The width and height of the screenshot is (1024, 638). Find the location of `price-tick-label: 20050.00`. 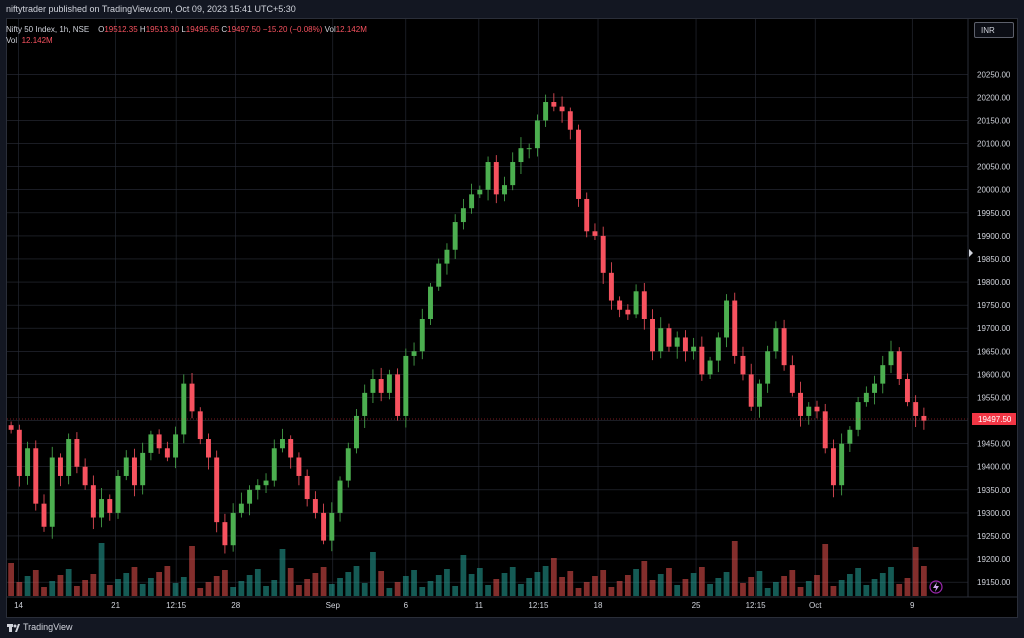

price-tick-label: 20050.00 is located at coordinates (994, 167).